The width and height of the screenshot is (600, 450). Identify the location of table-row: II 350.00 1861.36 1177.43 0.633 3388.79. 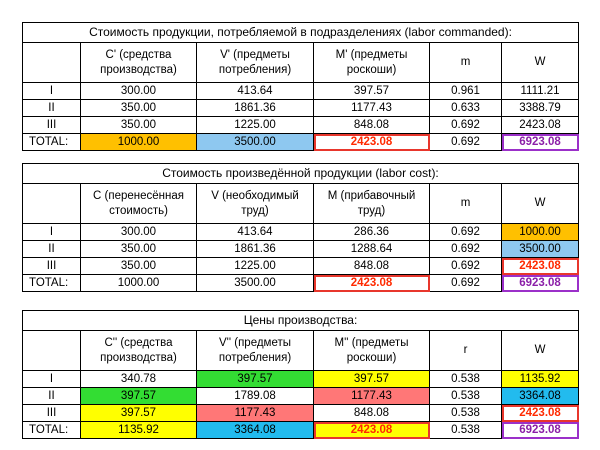
(301, 108).